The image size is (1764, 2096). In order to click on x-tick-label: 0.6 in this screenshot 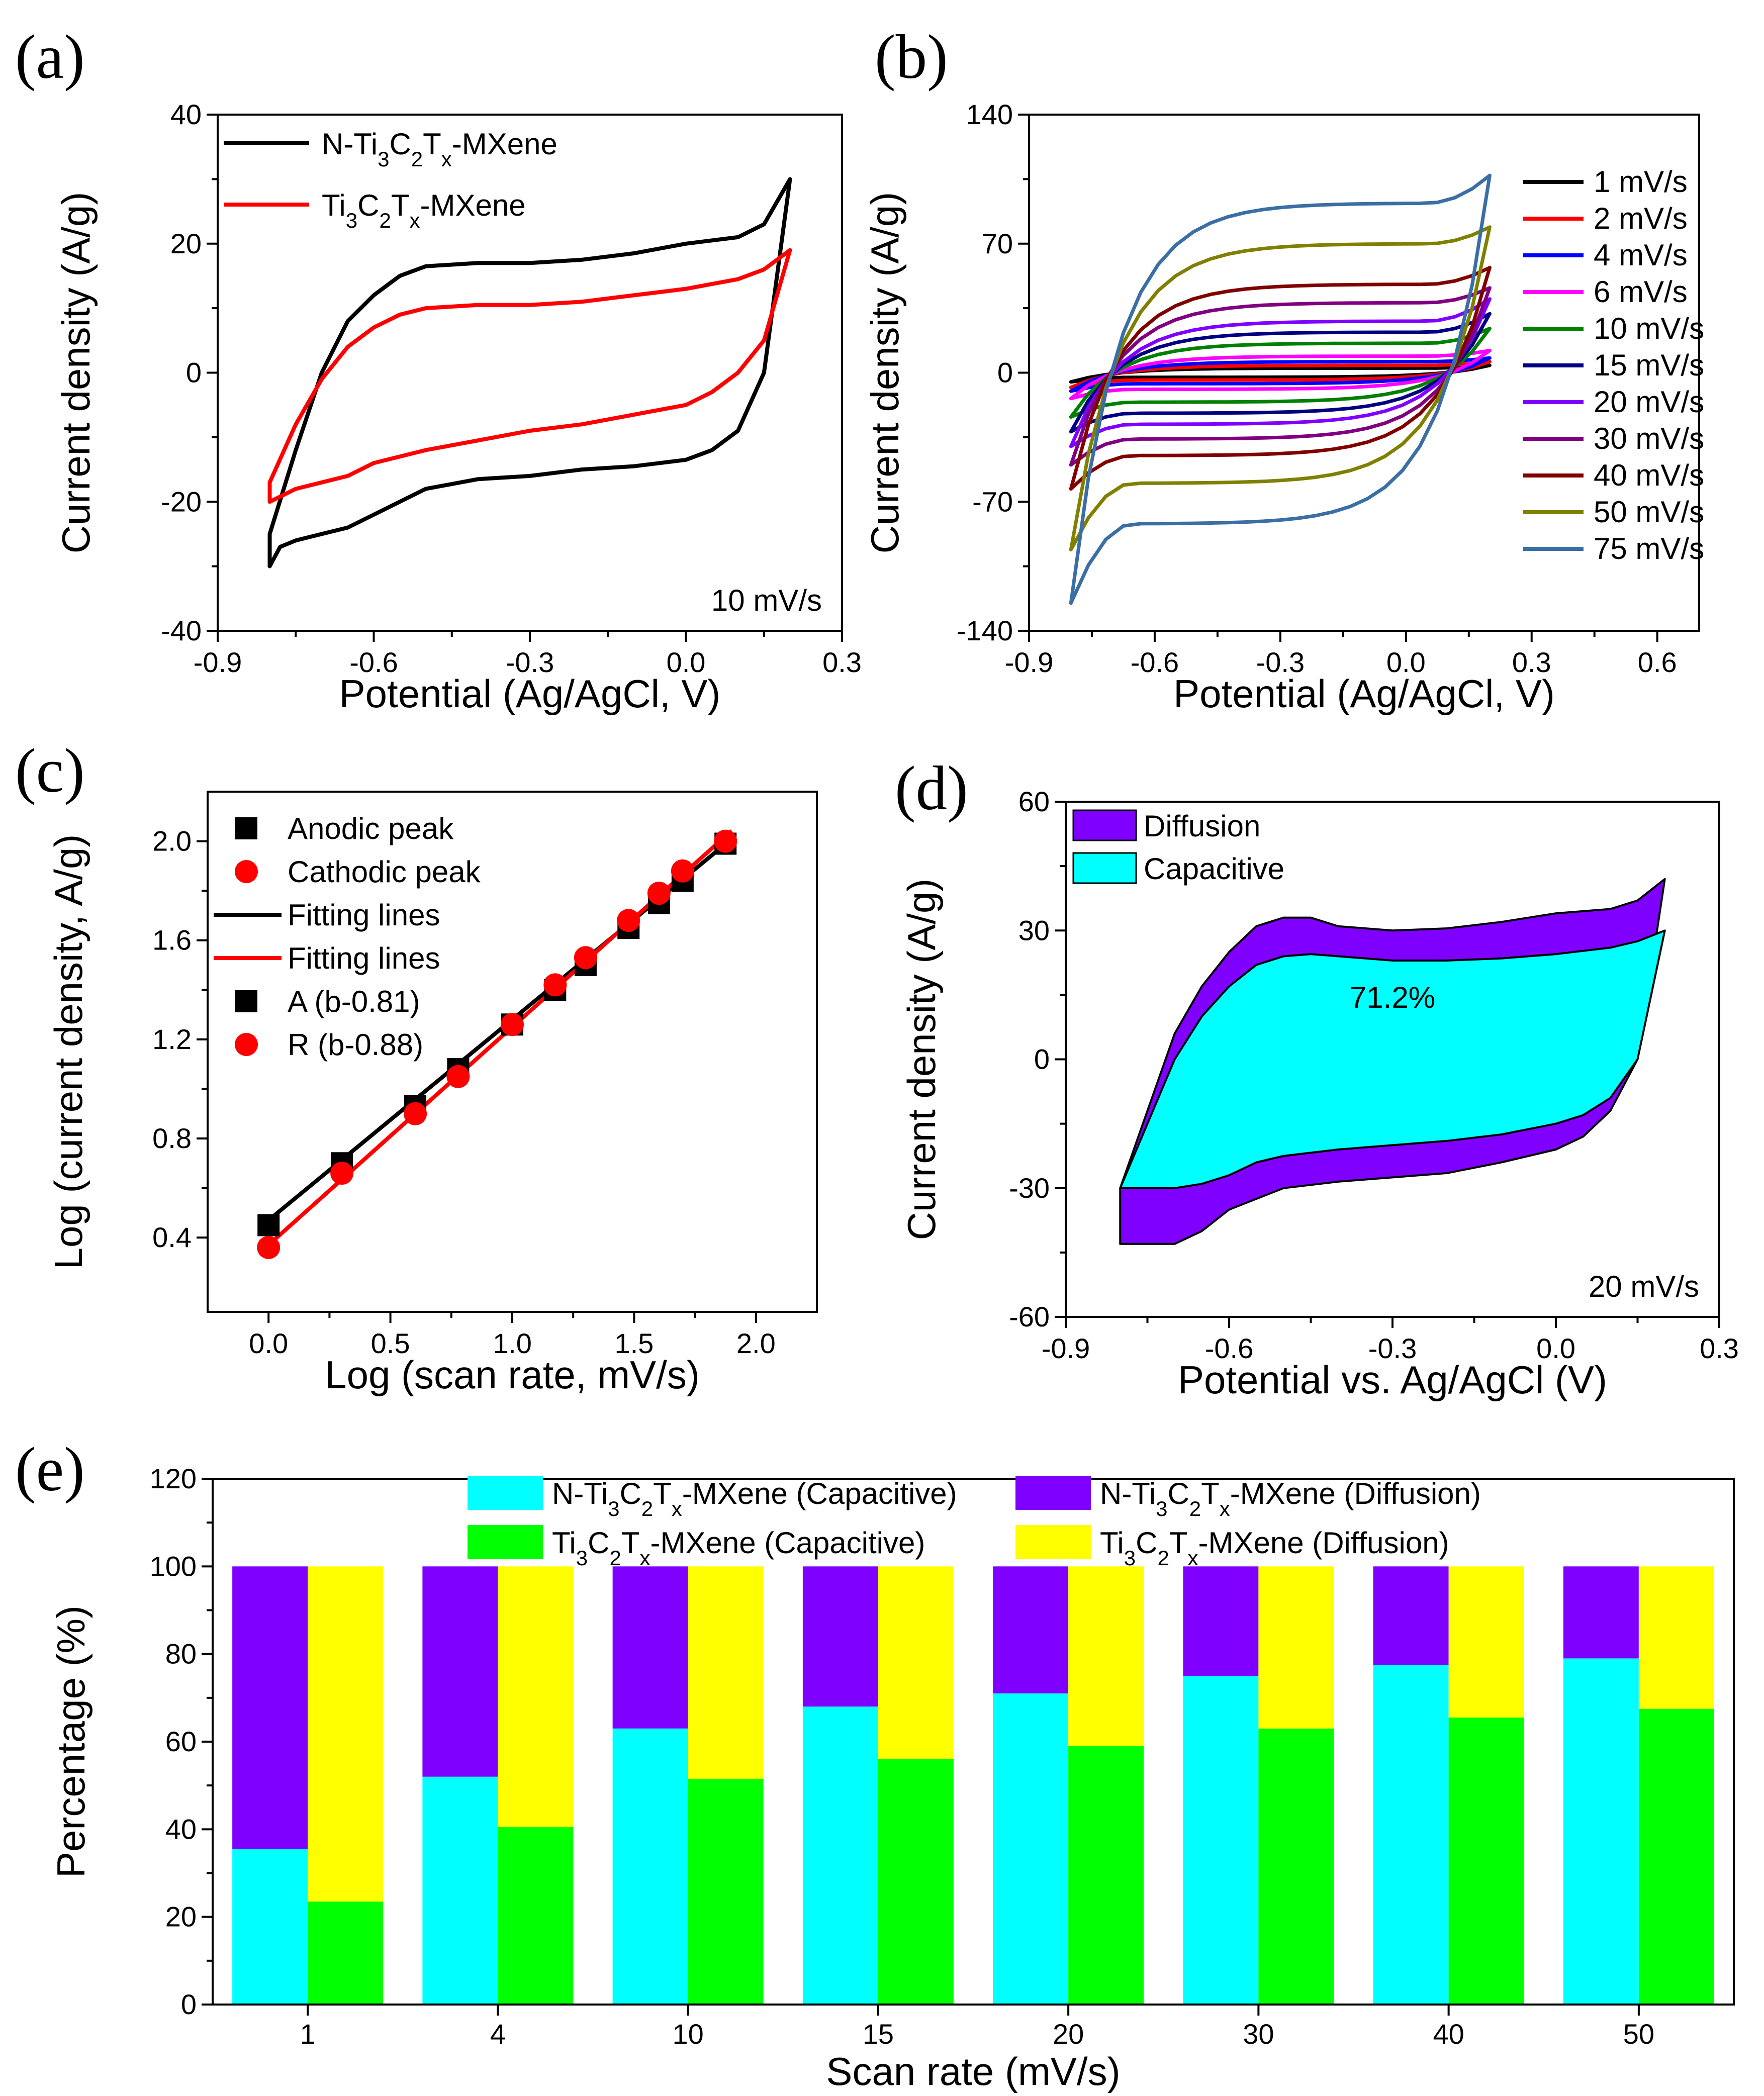, I will do `click(1657, 662)`.